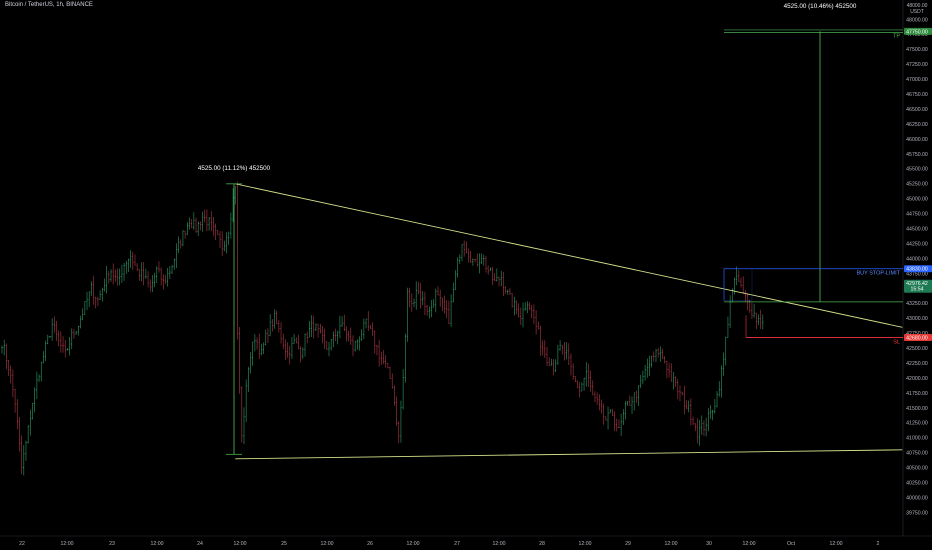 This screenshot has height=550, width=932. What do you see at coordinates (917, 80) in the screenshot?
I see `price-tick-29: 47000.00` at bounding box center [917, 80].